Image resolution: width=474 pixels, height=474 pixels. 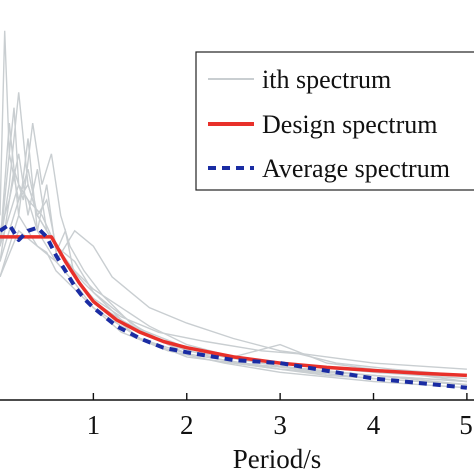 What do you see at coordinates (356, 168) in the screenshot?
I see `legend-label-average-spectrum: Average spectrum` at bounding box center [356, 168].